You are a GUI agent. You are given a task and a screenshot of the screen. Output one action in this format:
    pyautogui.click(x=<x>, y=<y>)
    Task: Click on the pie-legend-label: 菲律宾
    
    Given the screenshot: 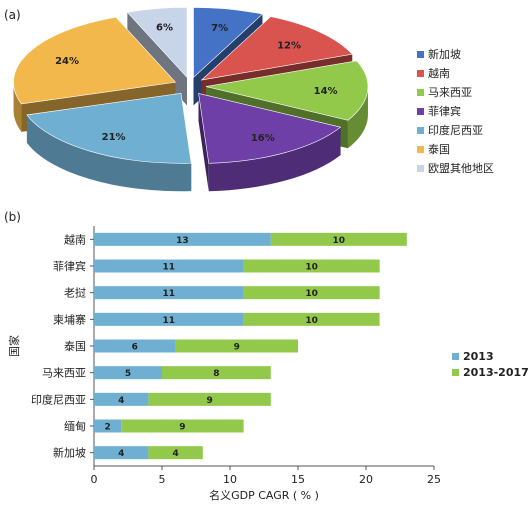 What is the action you would take?
    pyautogui.click(x=444, y=111)
    